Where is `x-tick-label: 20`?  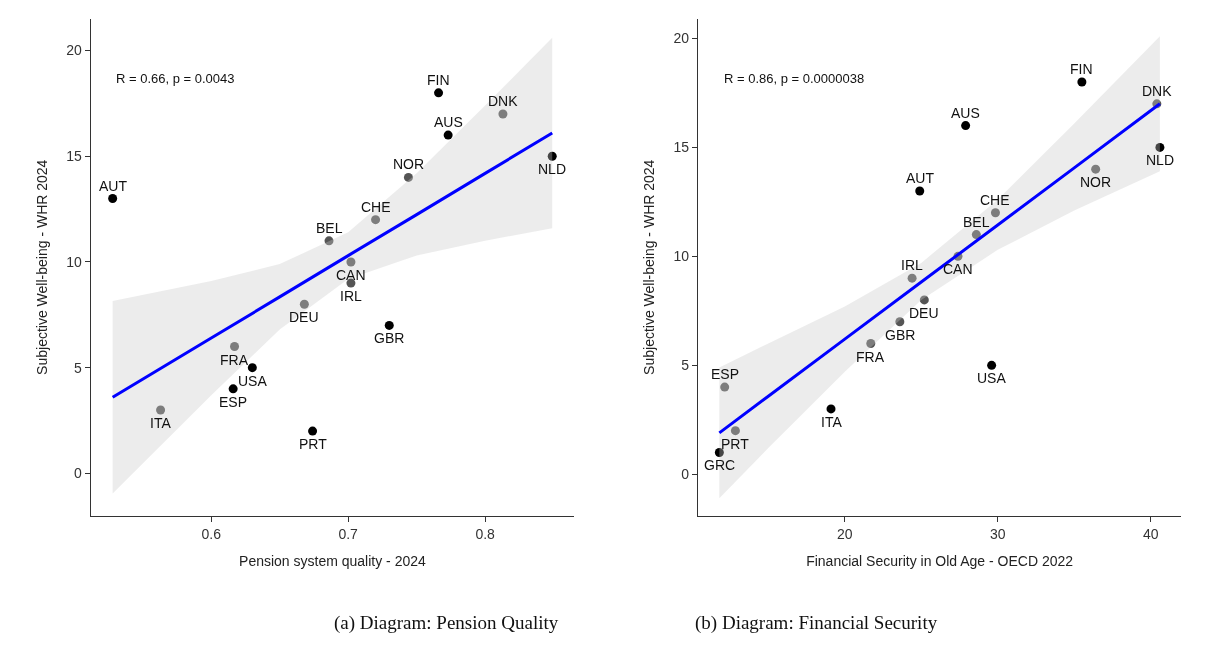 x-tick-label: 20 is located at coordinates (844, 533).